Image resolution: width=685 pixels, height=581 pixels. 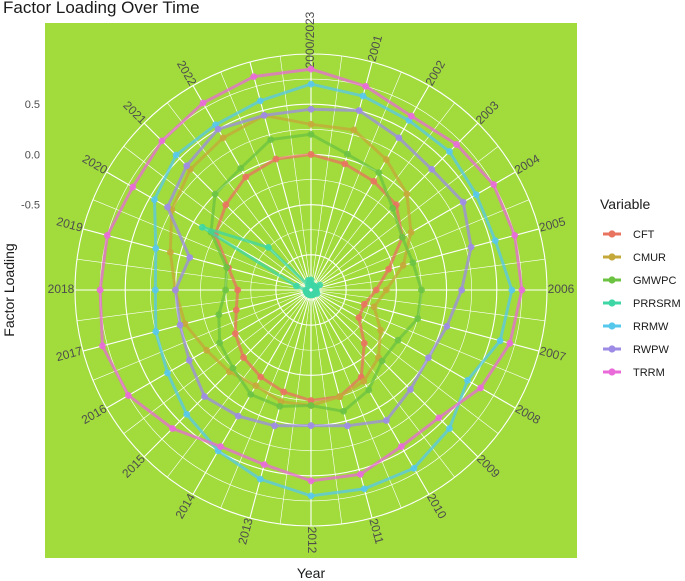 What do you see at coordinates (634, 258) in the screenshot?
I see `legend-item-cmur: CMUR` at bounding box center [634, 258].